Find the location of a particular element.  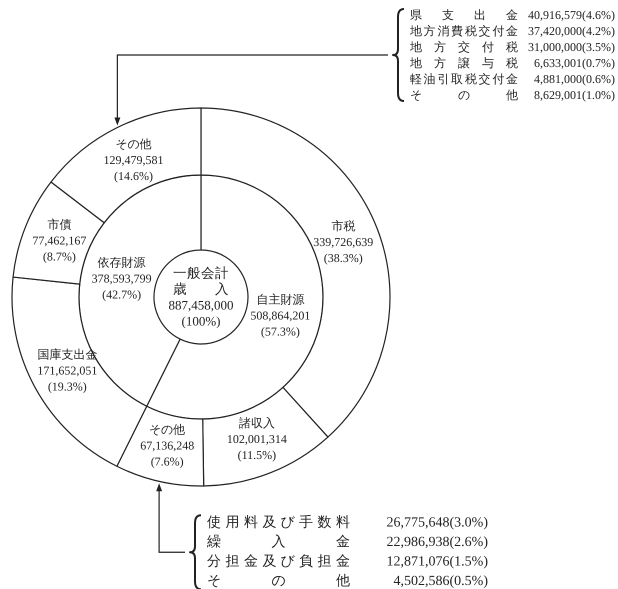

slice-label: 市税 is located at coordinates (343, 226).